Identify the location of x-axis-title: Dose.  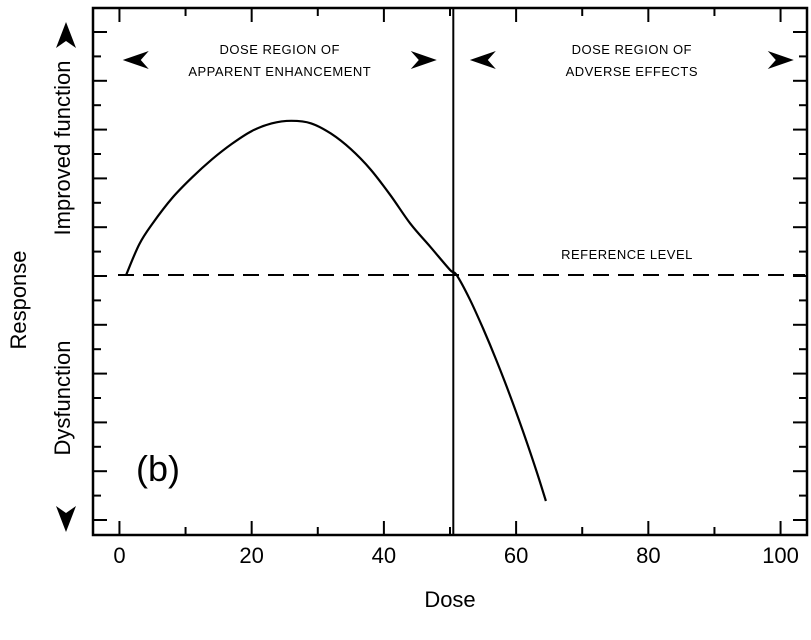
(449, 599).